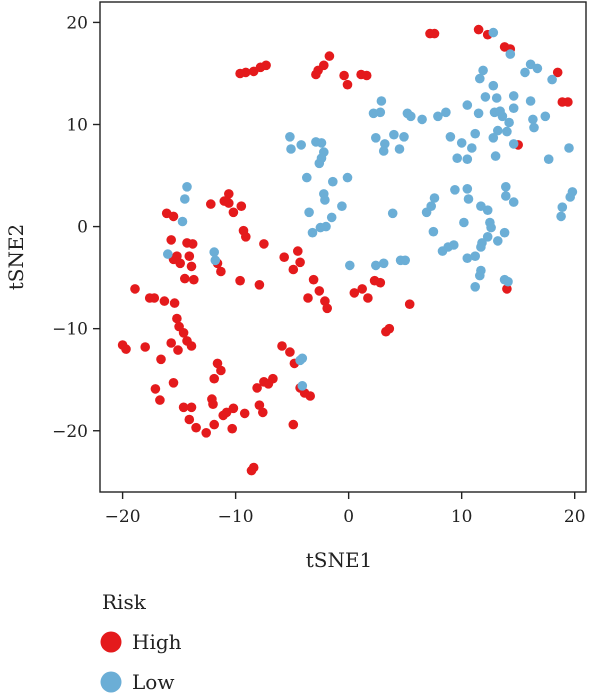 This screenshot has width=600, height=698. What do you see at coordinates (76, 227) in the screenshot?
I see `y-axis: −20 −10 0 10 20` at bounding box center [76, 227].